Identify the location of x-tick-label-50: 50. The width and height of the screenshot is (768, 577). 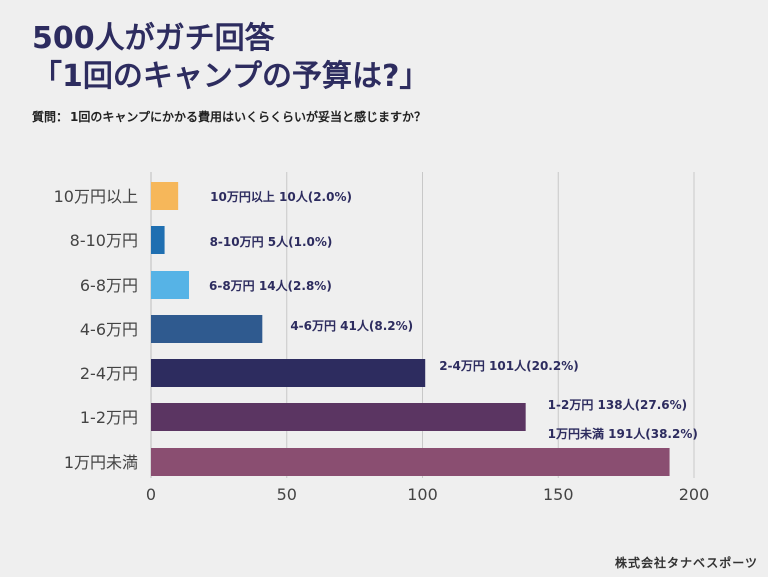
(287, 494).